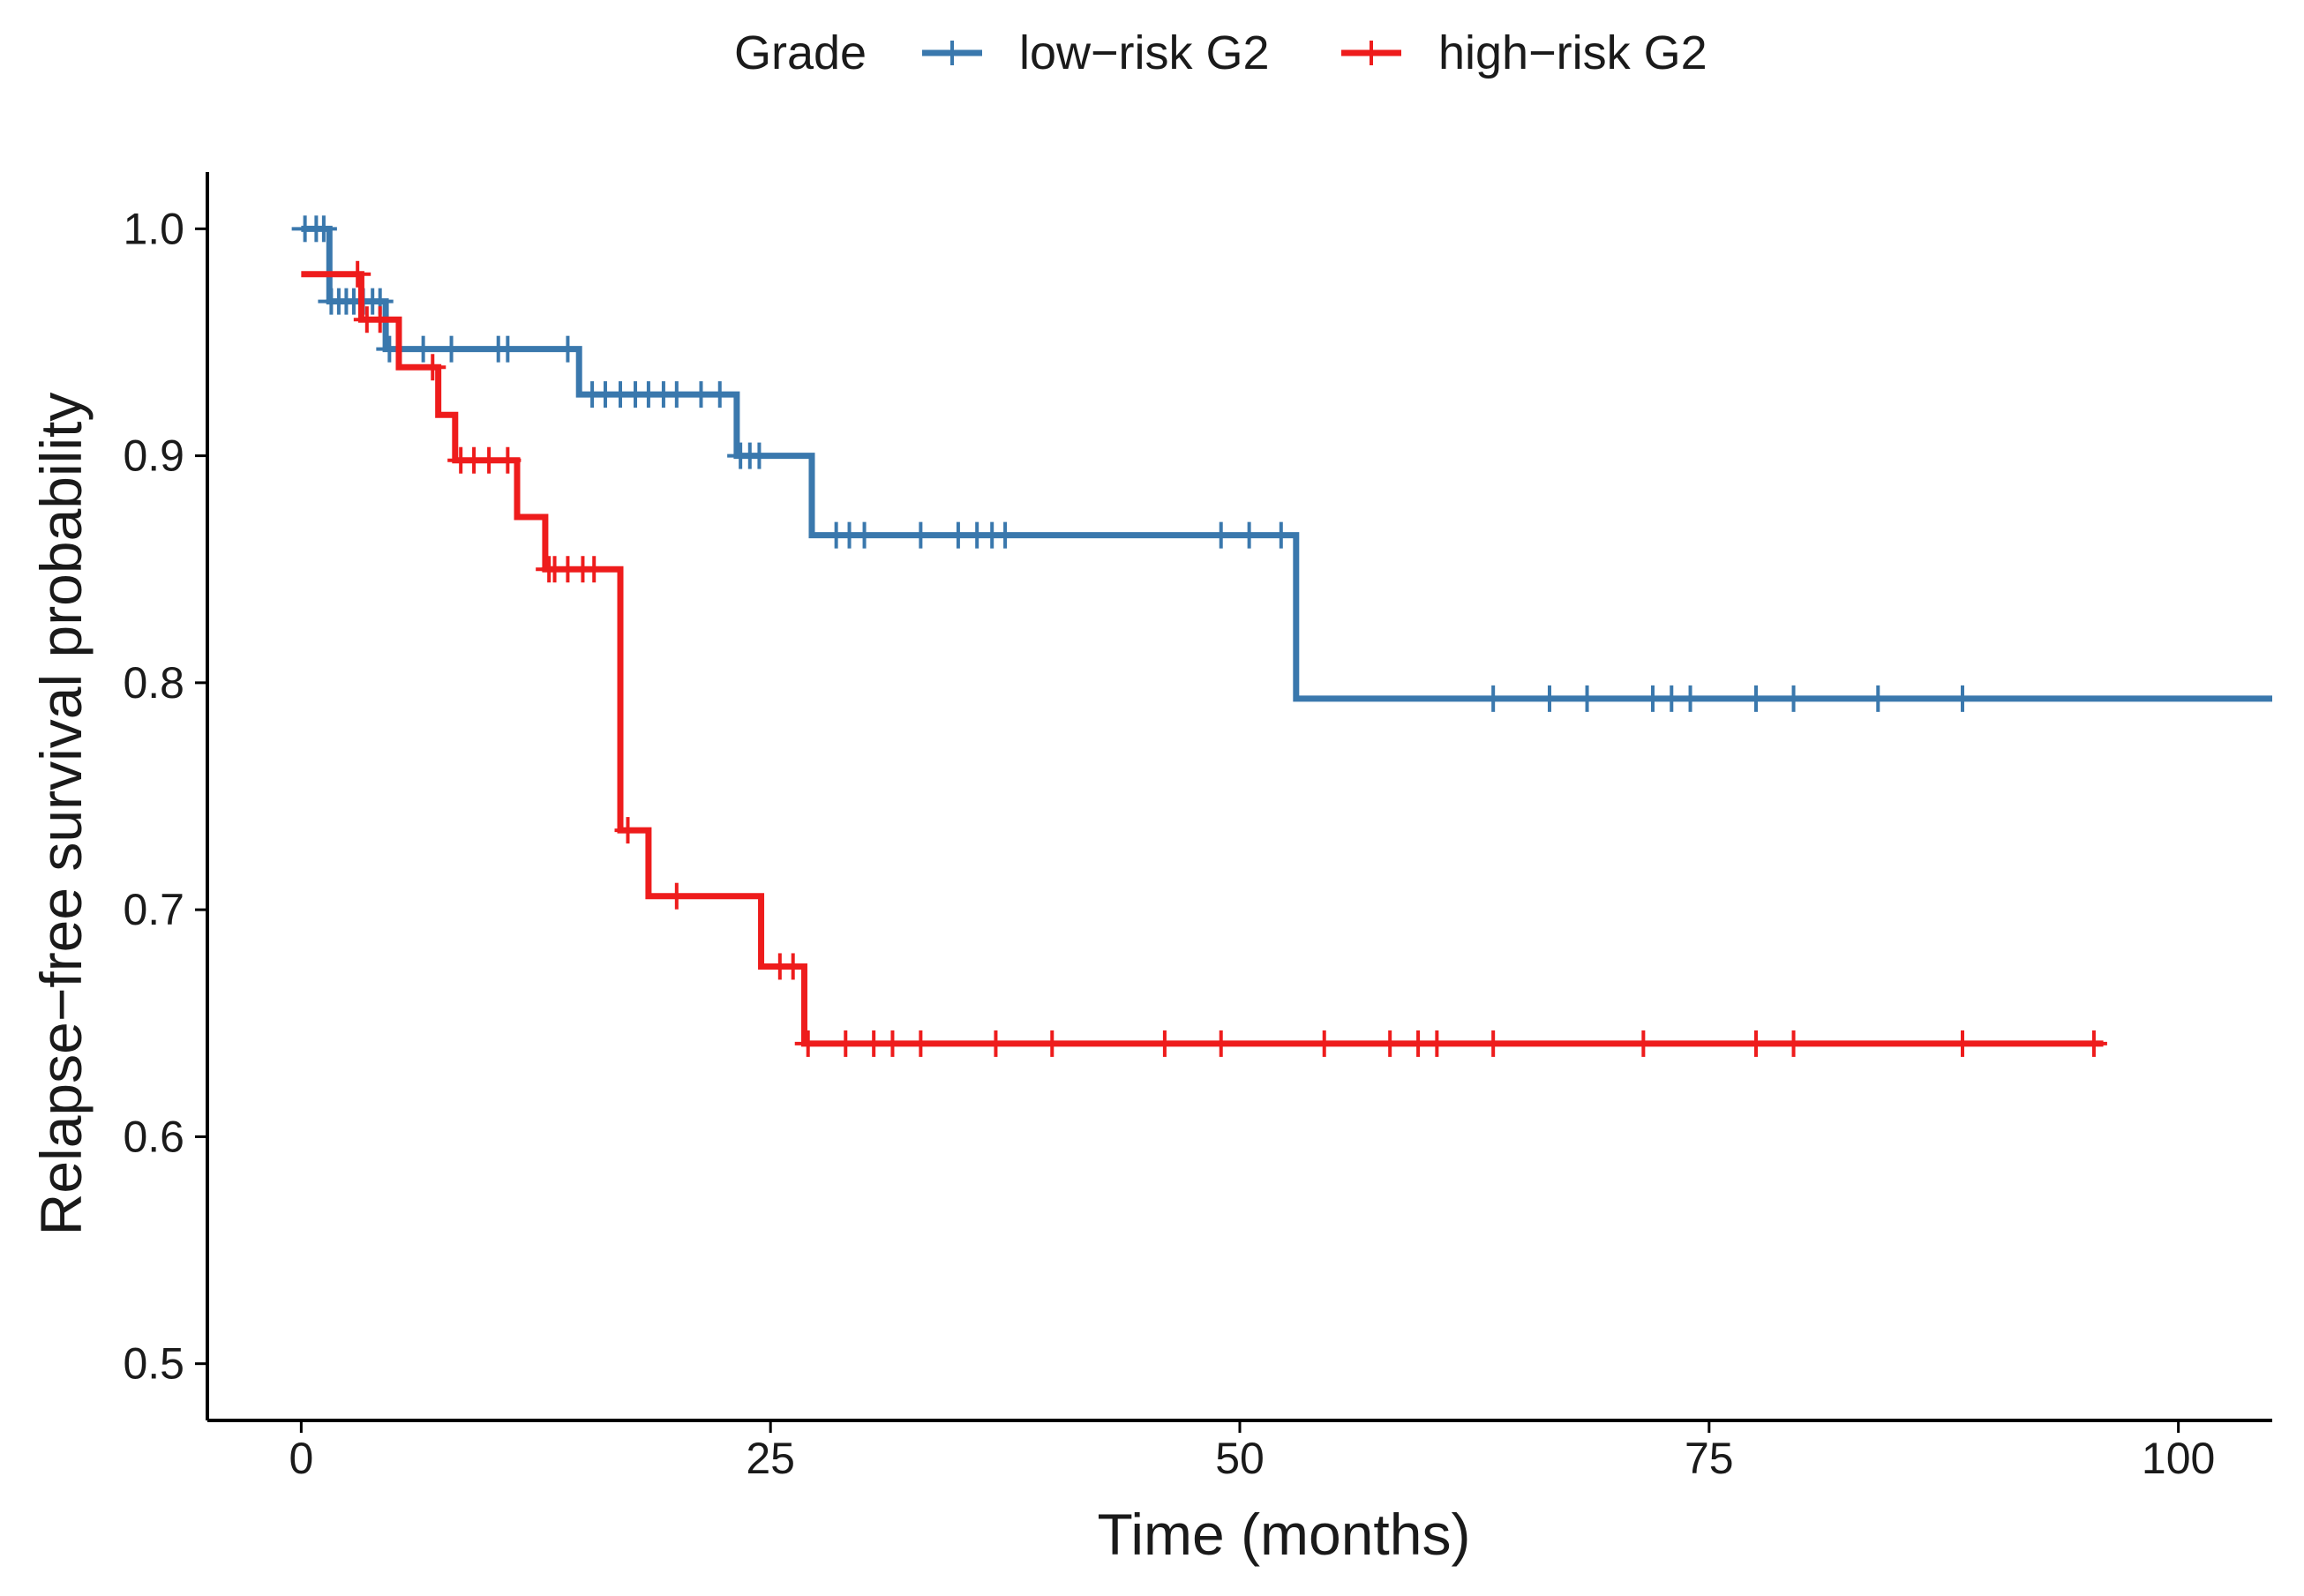  I want to click on legend: Grade low−risk G2 high−risk G2, so click(1220, 52).